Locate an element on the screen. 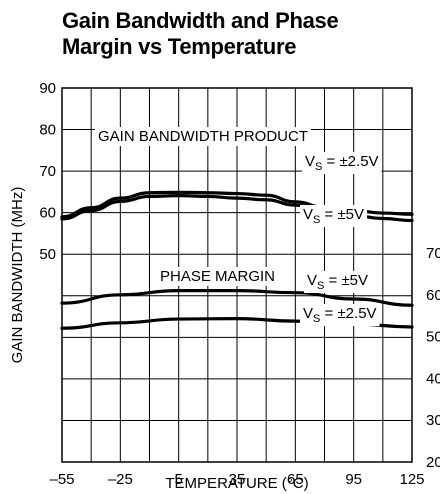  y-tick-label-left: 90 is located at coordinates (47, 88).